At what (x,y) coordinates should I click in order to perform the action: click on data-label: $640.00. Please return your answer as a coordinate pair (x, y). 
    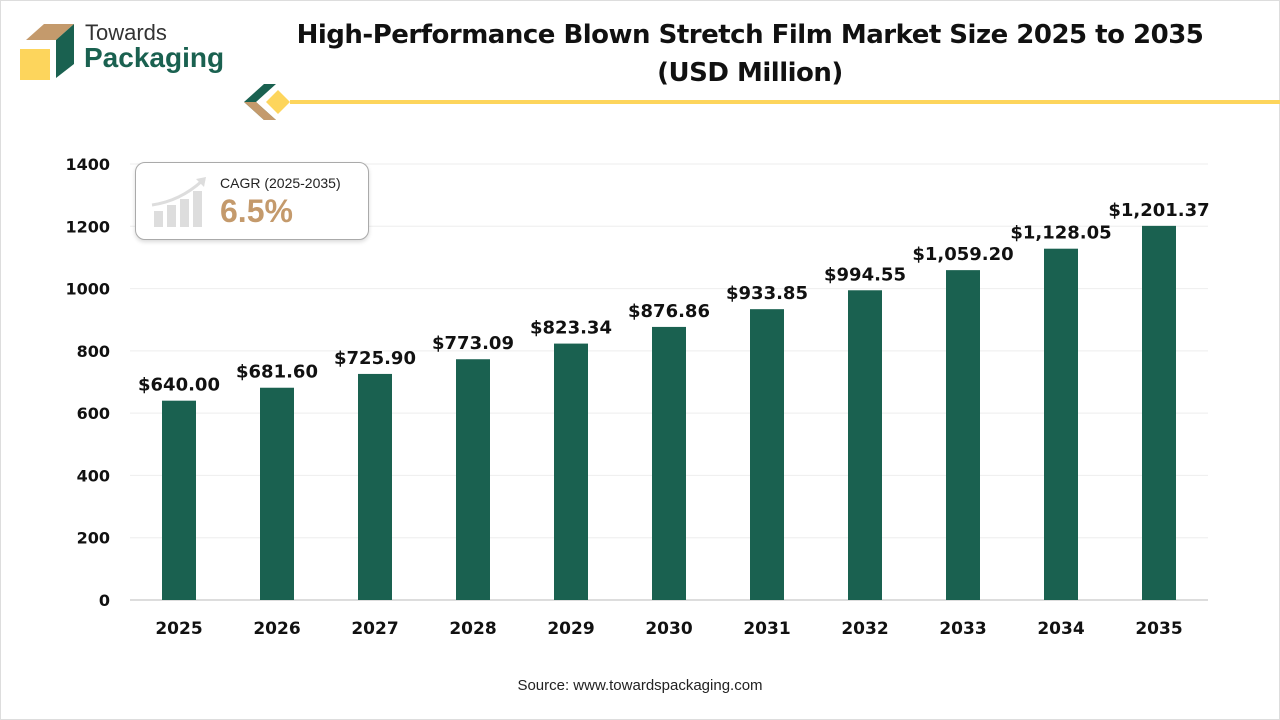
    Looking at the image, I should click on (179, 385).